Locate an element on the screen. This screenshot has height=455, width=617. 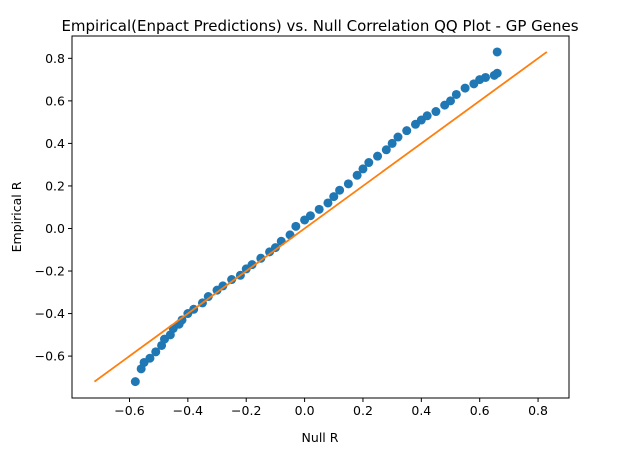
x-axis: −0.6 −0.4 −0.2 0.0 0.2 0.4 0.6 0.8 is located at coordinates (331, 408).